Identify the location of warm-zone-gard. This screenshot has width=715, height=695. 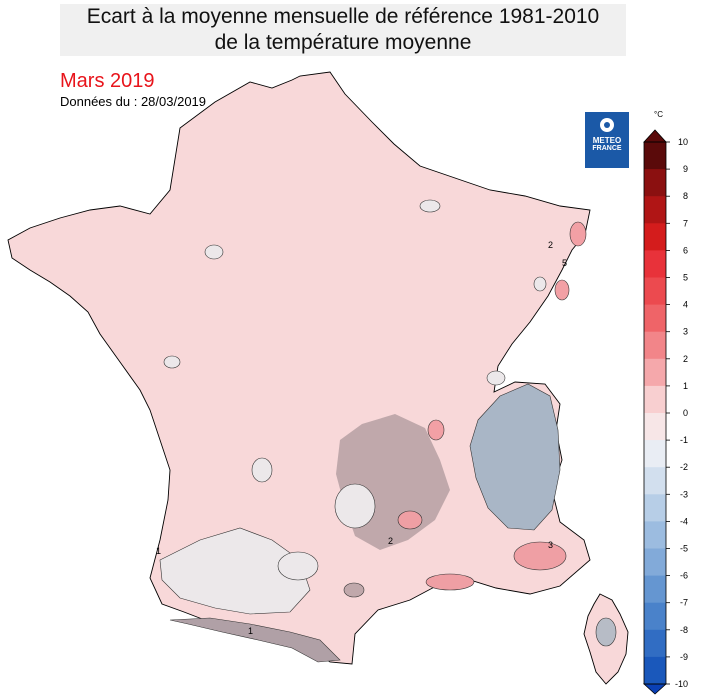
(450, 582).